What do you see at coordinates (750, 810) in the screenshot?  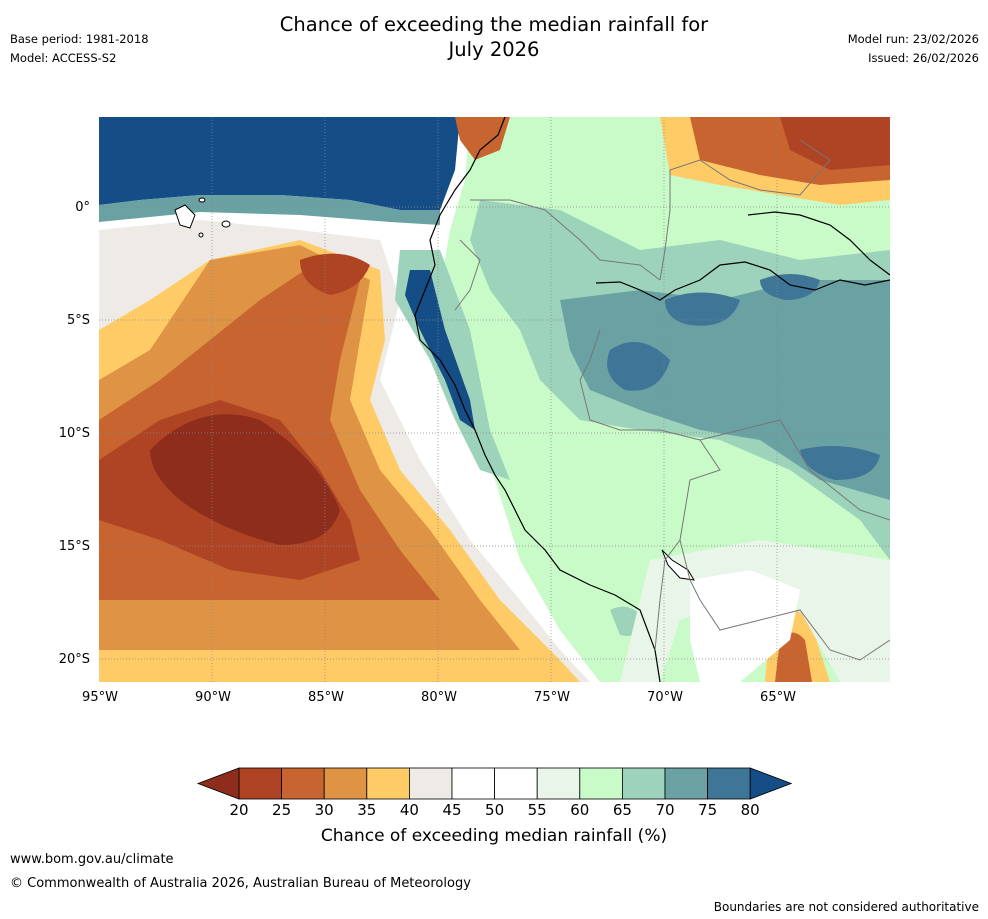 I see `colorbar-tick-80: 80` at bounding box center [750, 810].